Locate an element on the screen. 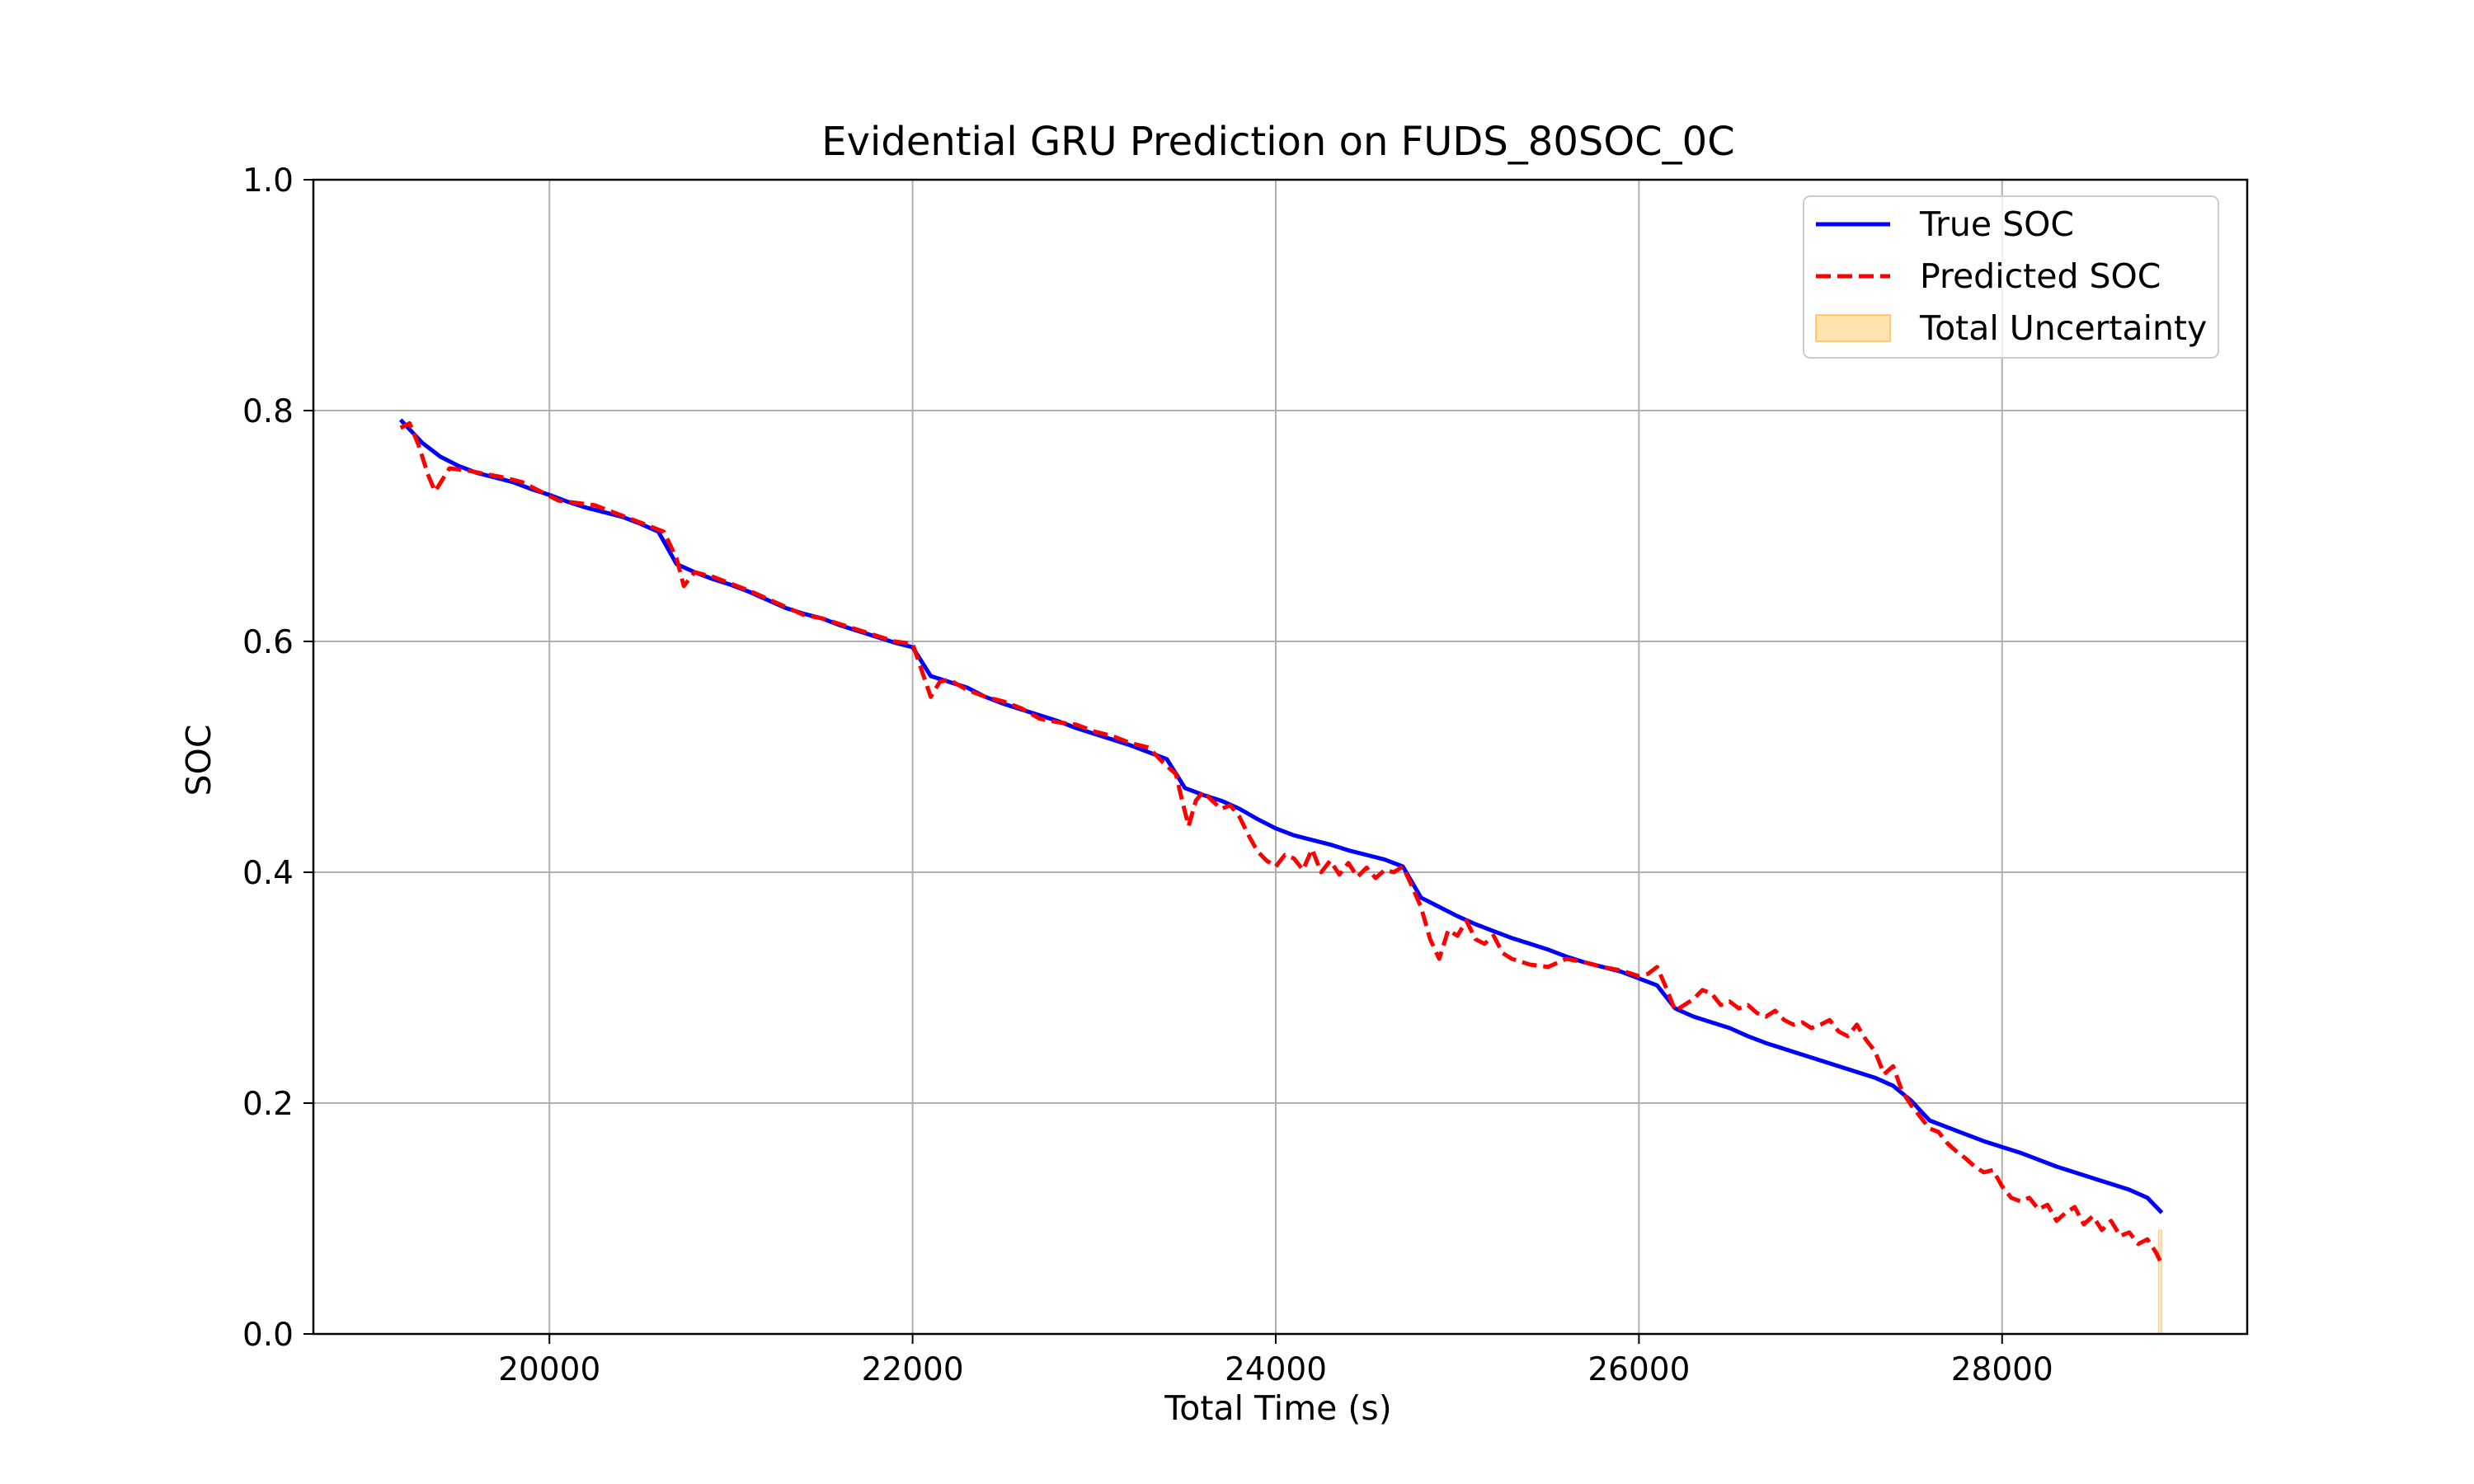 The width and height of the screenshot is (2474, 1484). x-tick-label: 24000 is located at coordinates (1276, 1369).